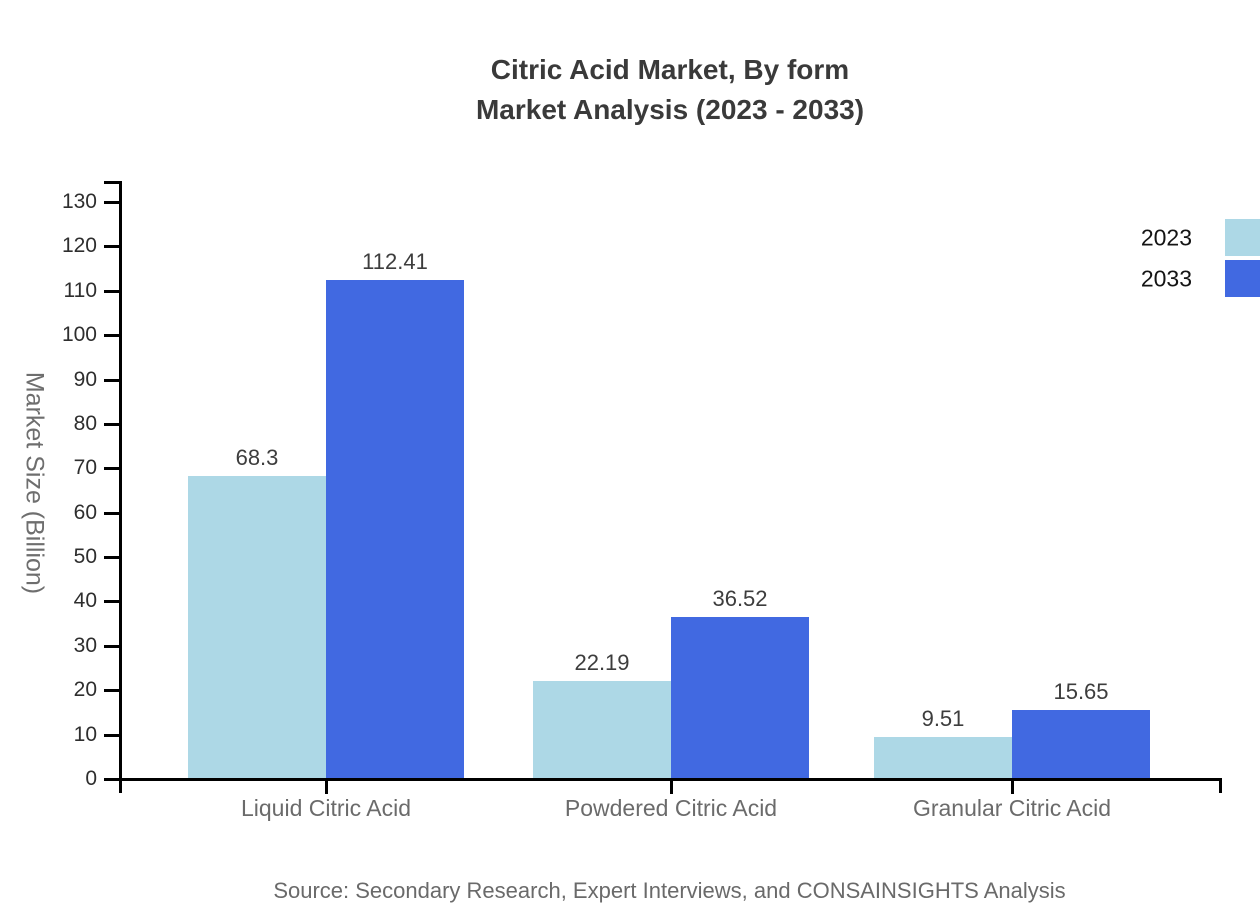  Describe the element at coordinates (85, 600) in the screenshot. I see `y-axis-tick-label: 40` at that location.